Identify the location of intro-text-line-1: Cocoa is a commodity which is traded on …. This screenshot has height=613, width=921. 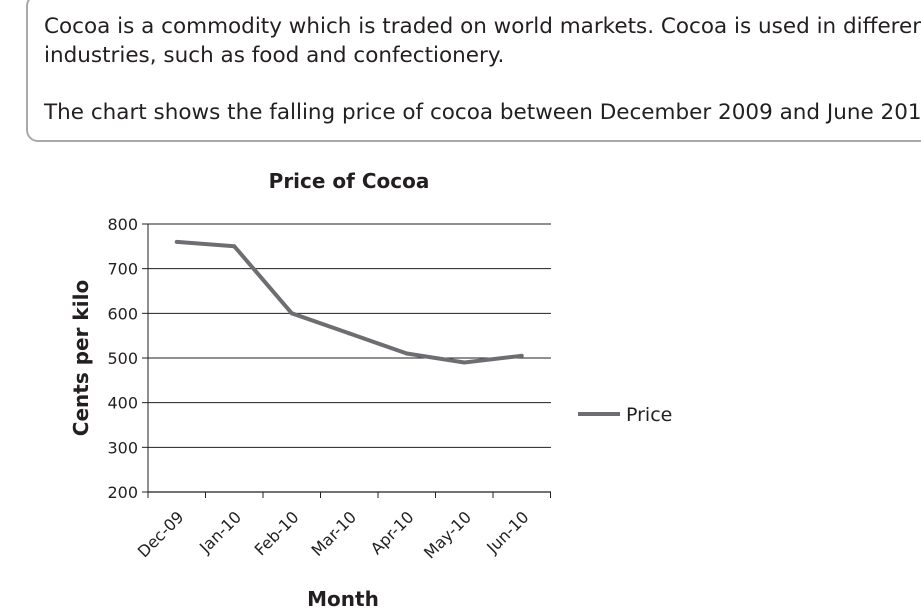
(482, 26).